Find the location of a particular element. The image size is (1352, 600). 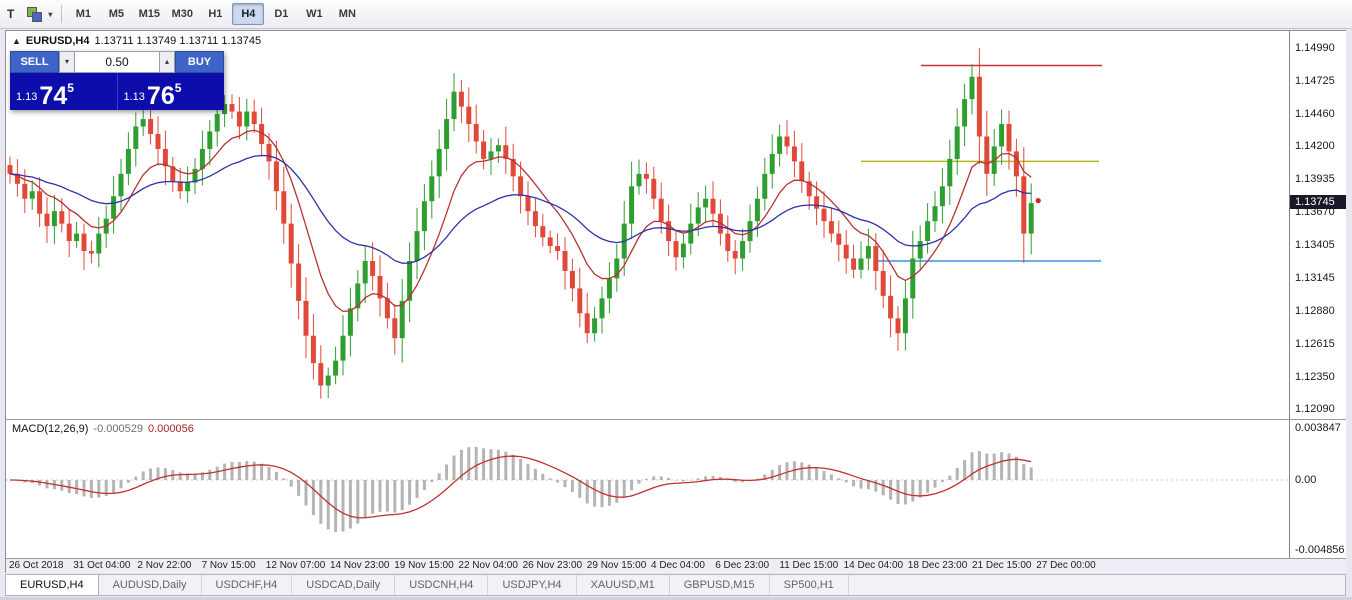

macd-label: MACD(12,26,9) -0.000529 0.000056 is located at coordinates (103, 429).